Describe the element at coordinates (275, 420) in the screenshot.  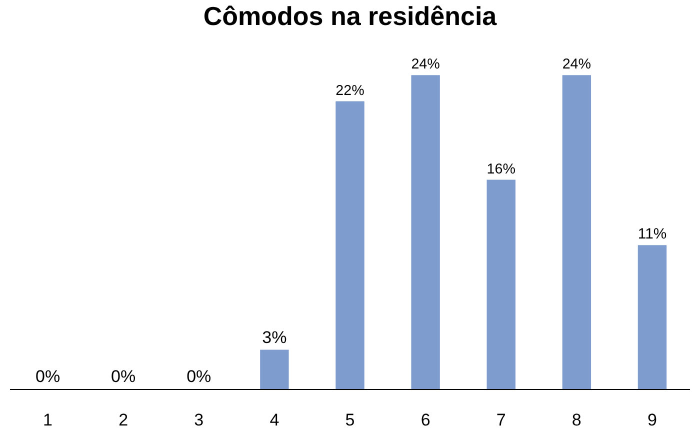
I see `x-tick-label: 4` at that location.